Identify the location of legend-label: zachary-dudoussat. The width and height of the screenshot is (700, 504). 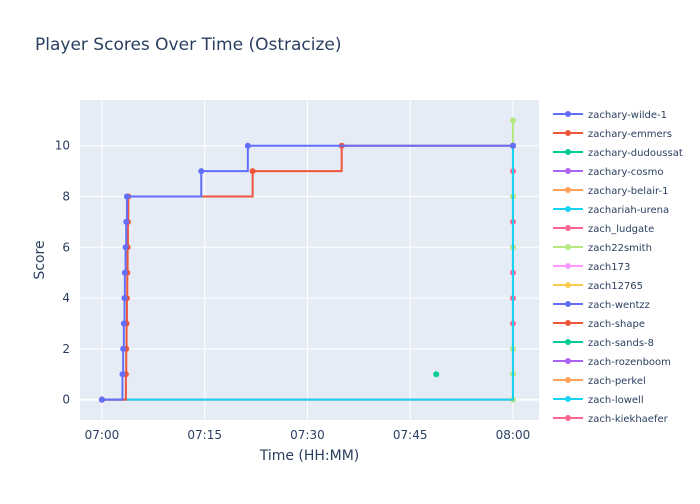
(635, 153).